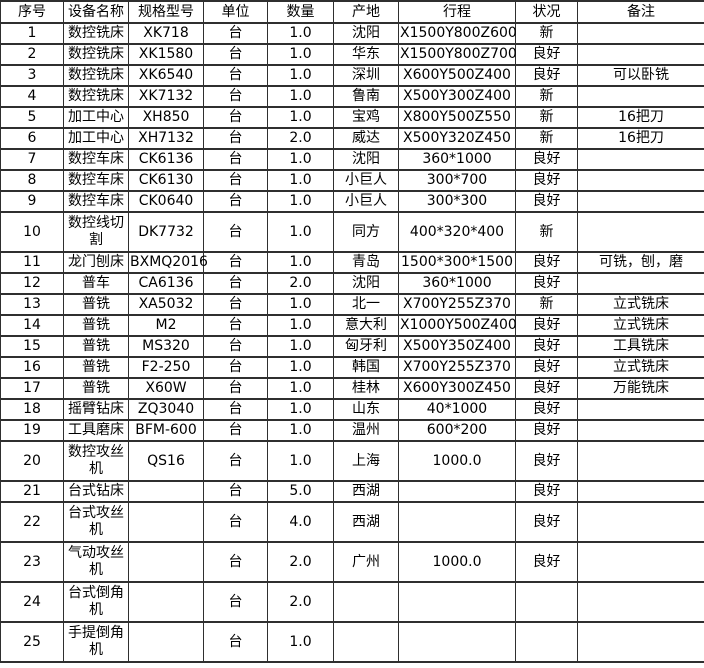 This screenshot has height=668, width=704. What do you see at coordinates (457, 75) in the screenshot?
I see `cell: X600Y500Z400` at bounding box center [457, 75].